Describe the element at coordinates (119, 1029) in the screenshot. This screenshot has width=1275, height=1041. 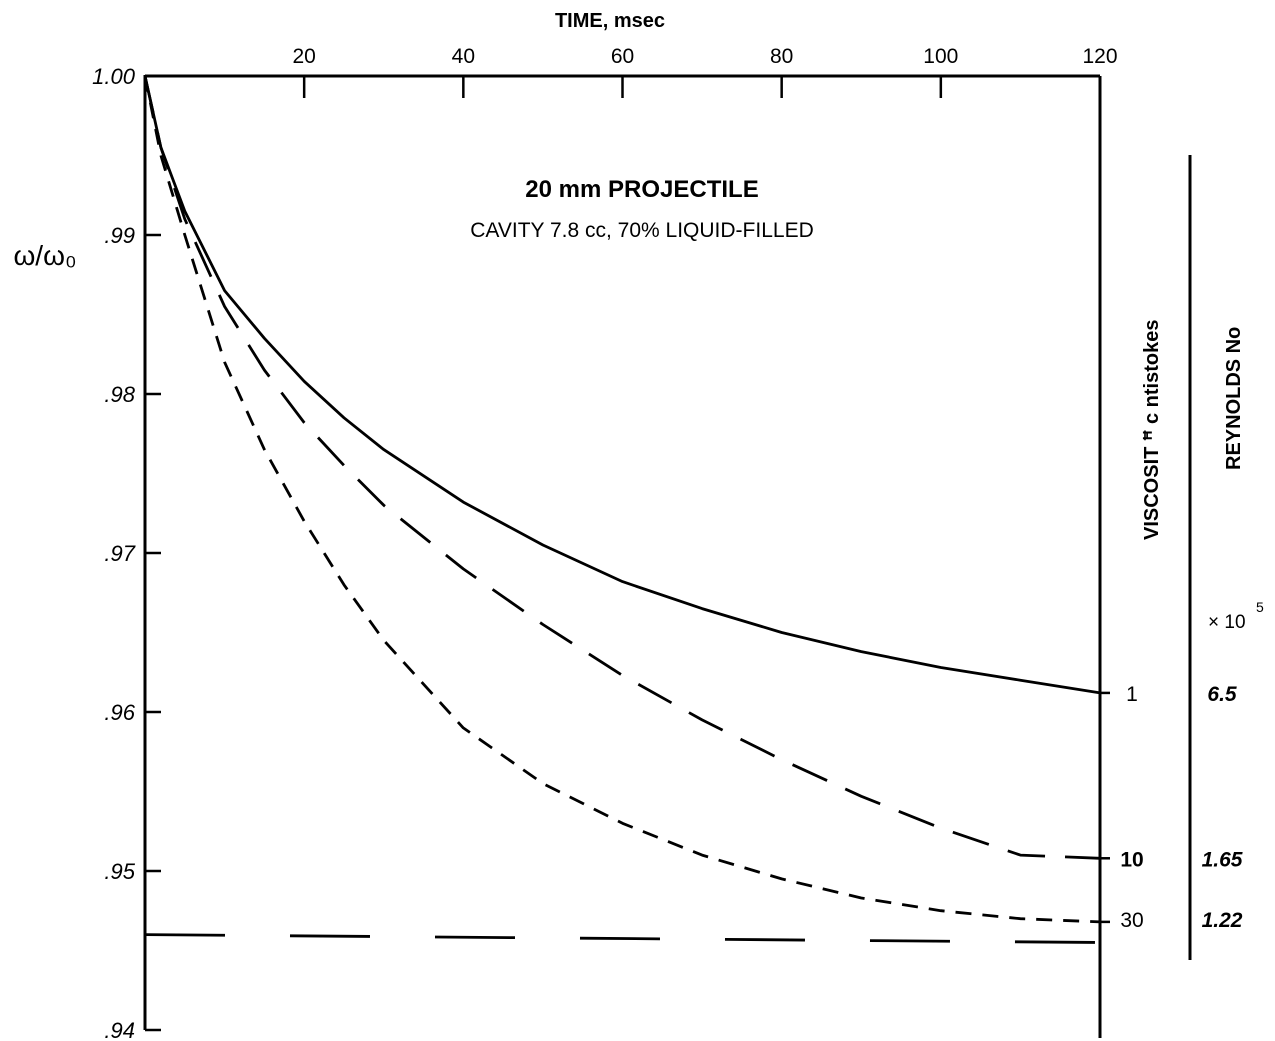
I see `y-tick-label: .94` at that location.